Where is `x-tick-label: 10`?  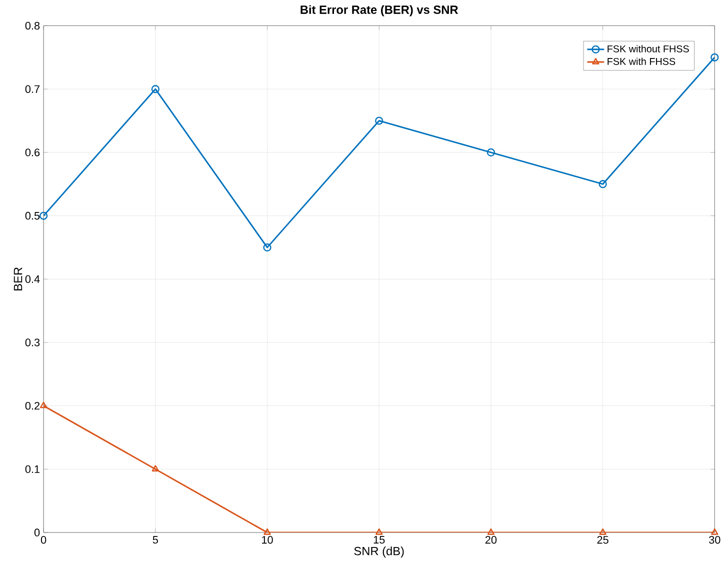
x-tick-label: 10 is located at coordinates (267, 540).